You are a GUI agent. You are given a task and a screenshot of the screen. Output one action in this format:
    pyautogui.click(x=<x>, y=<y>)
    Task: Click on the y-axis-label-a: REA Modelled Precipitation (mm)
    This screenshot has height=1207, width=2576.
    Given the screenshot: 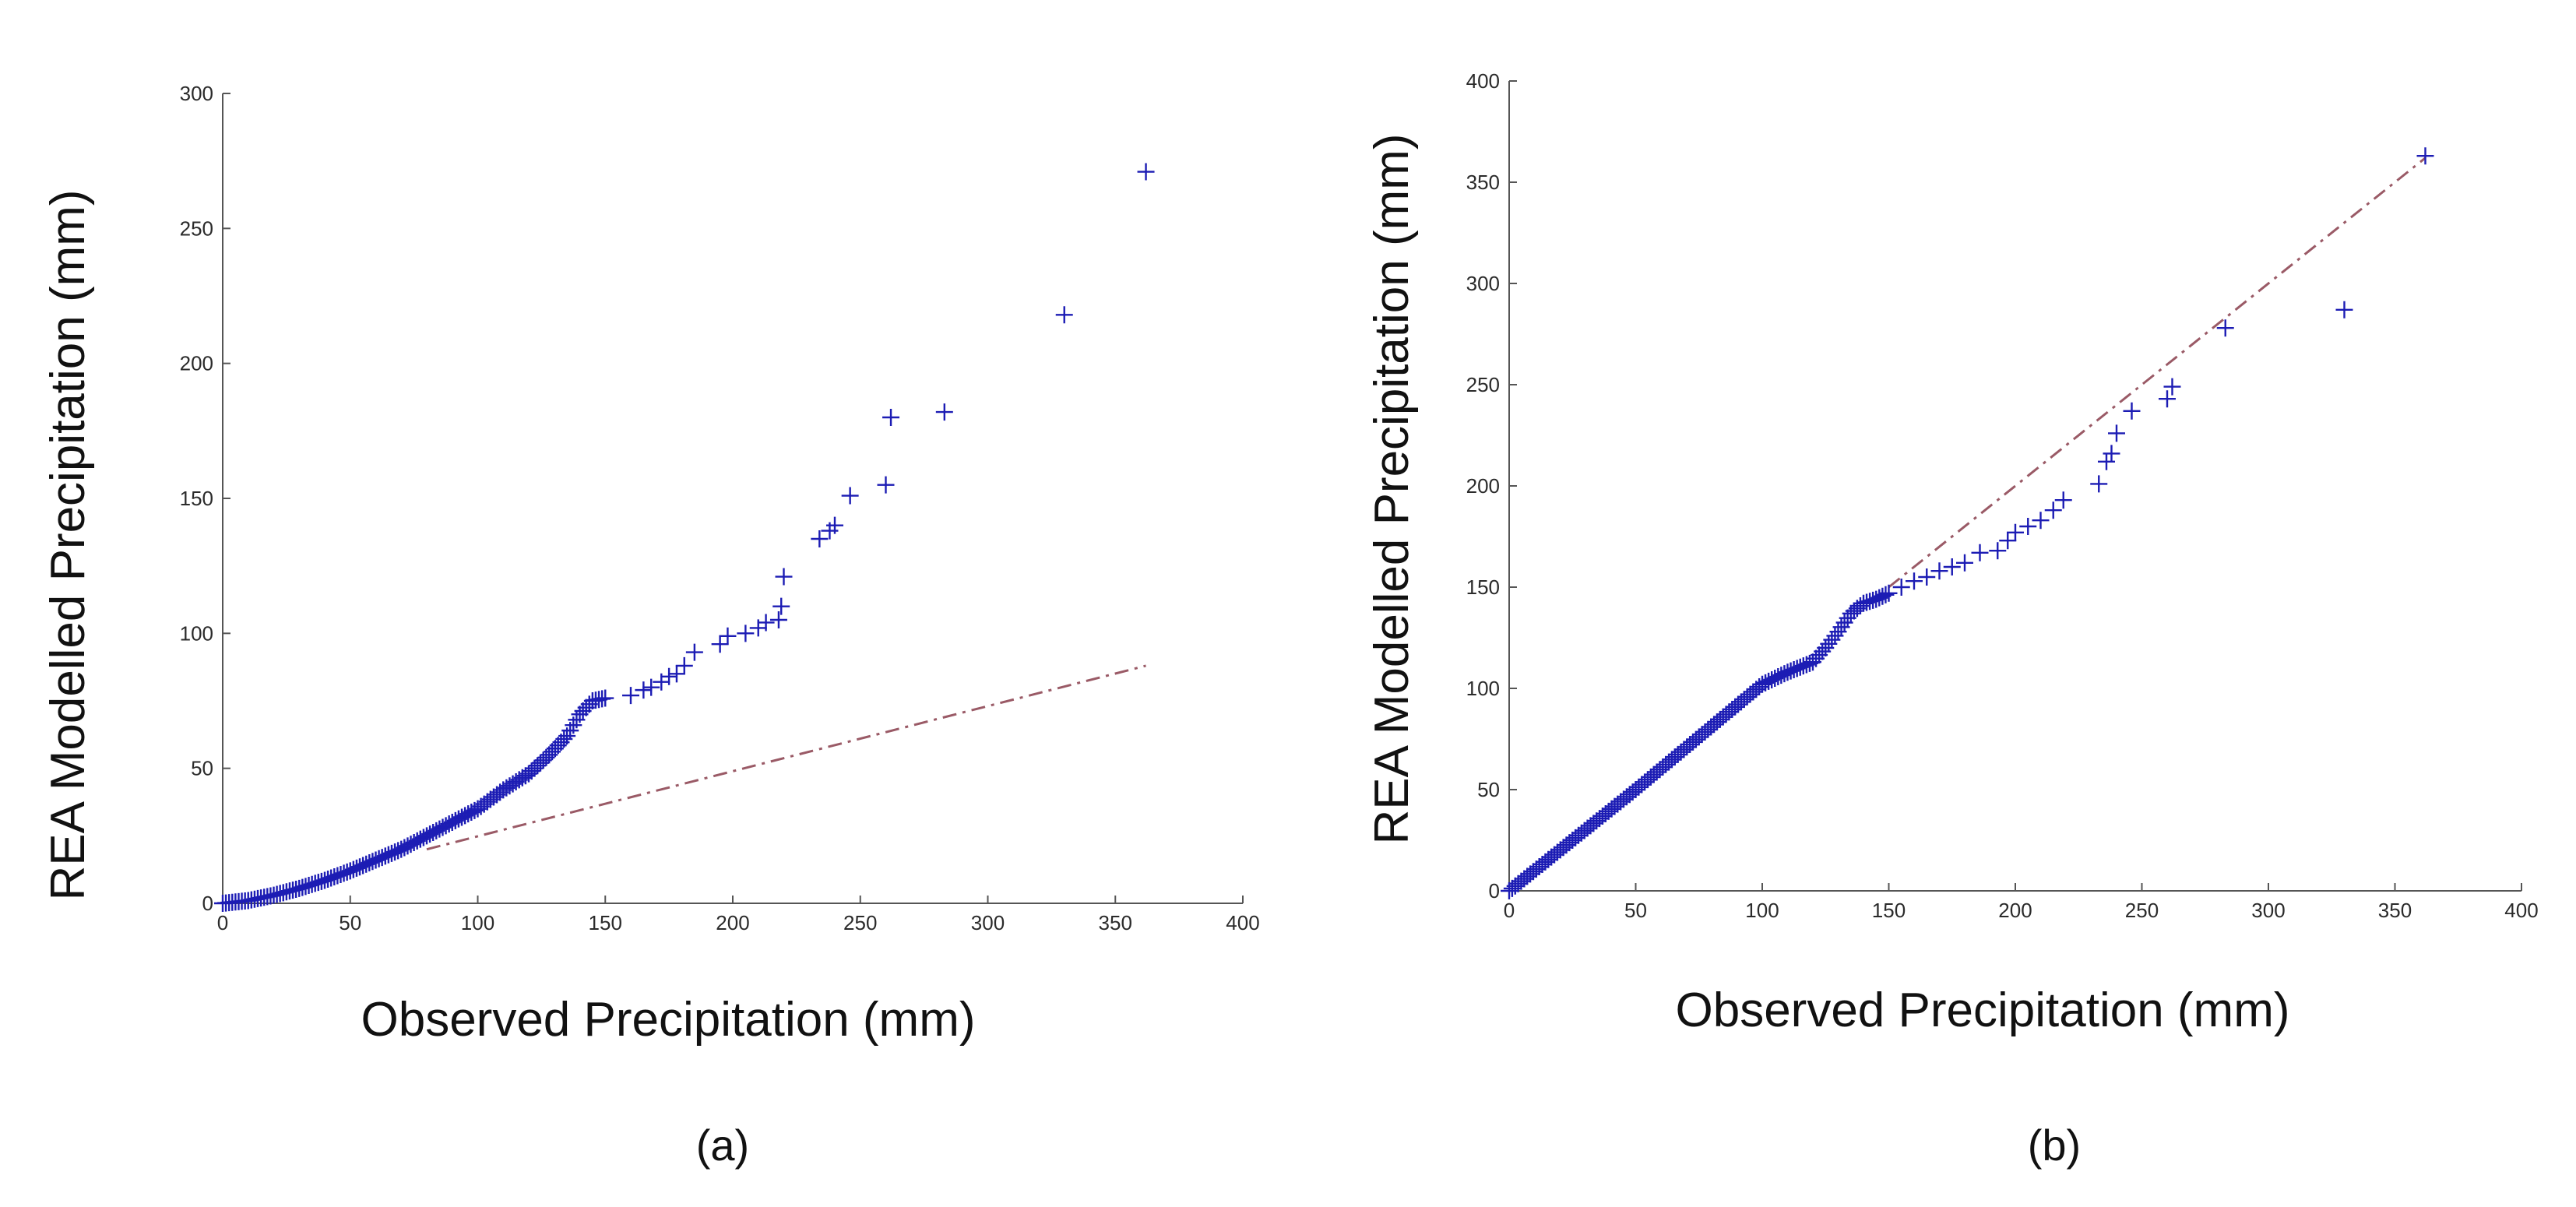 What is the action you would take?
    pyautogui.click(x=68, y=544)
    